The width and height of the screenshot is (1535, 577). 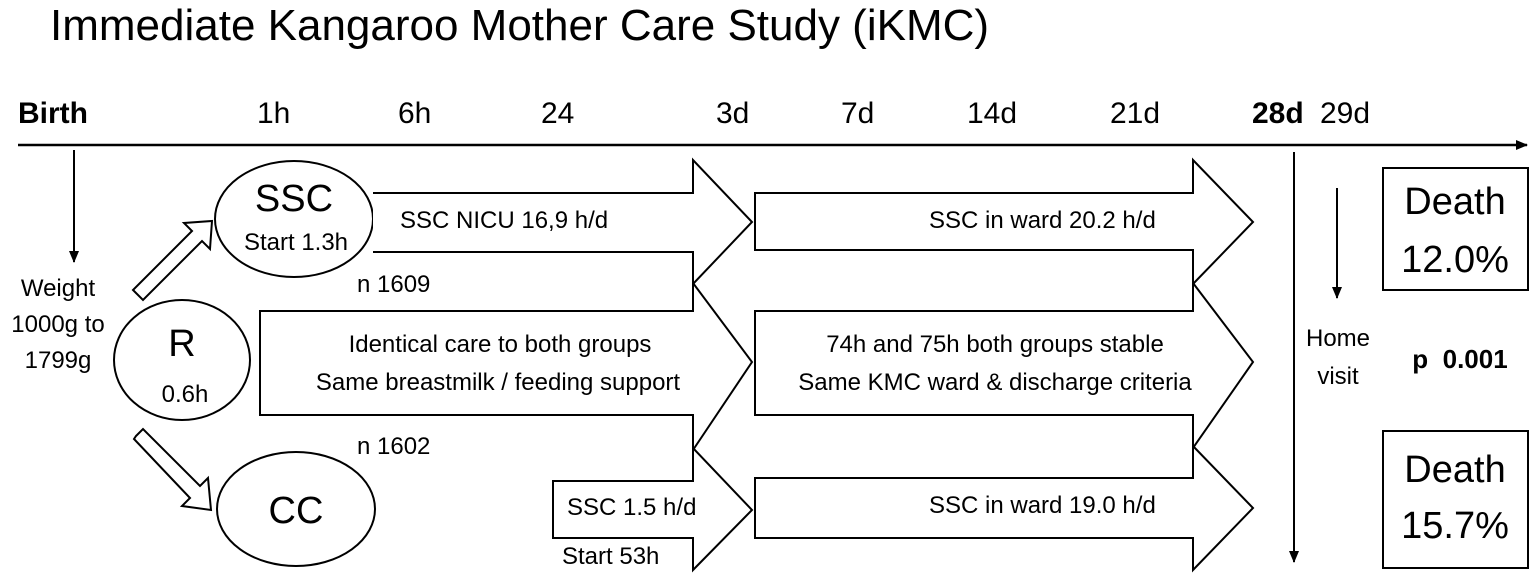 I want to click on cc-ward-text: SSC in ward 19.0 h/d, so click(x=1042, y=505).